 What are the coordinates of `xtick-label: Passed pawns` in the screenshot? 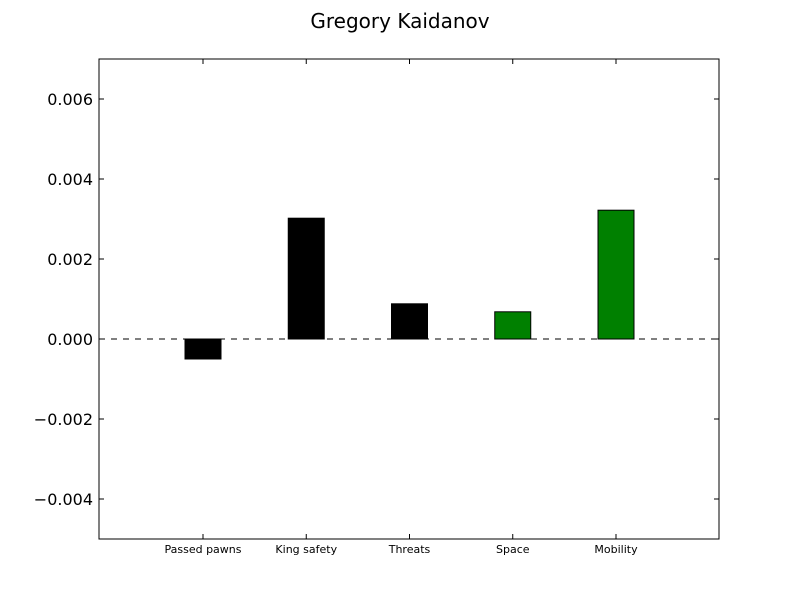 It's located at (202, 549).